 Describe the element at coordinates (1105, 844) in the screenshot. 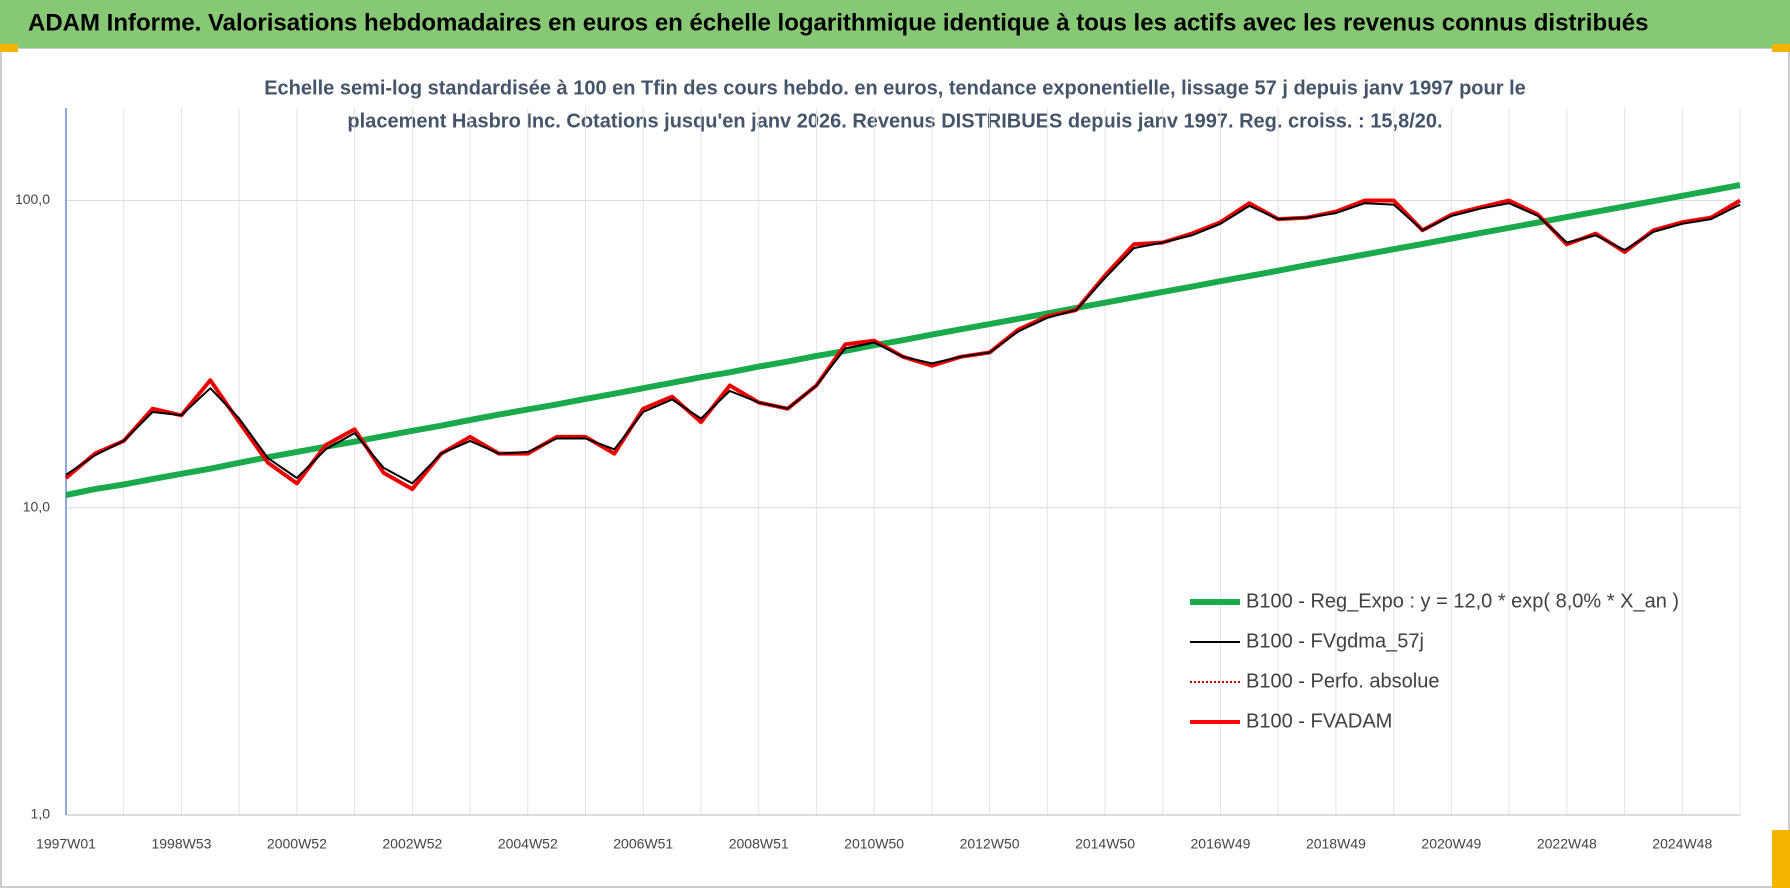

I see `x-tick-label: 2014W50` at that location.